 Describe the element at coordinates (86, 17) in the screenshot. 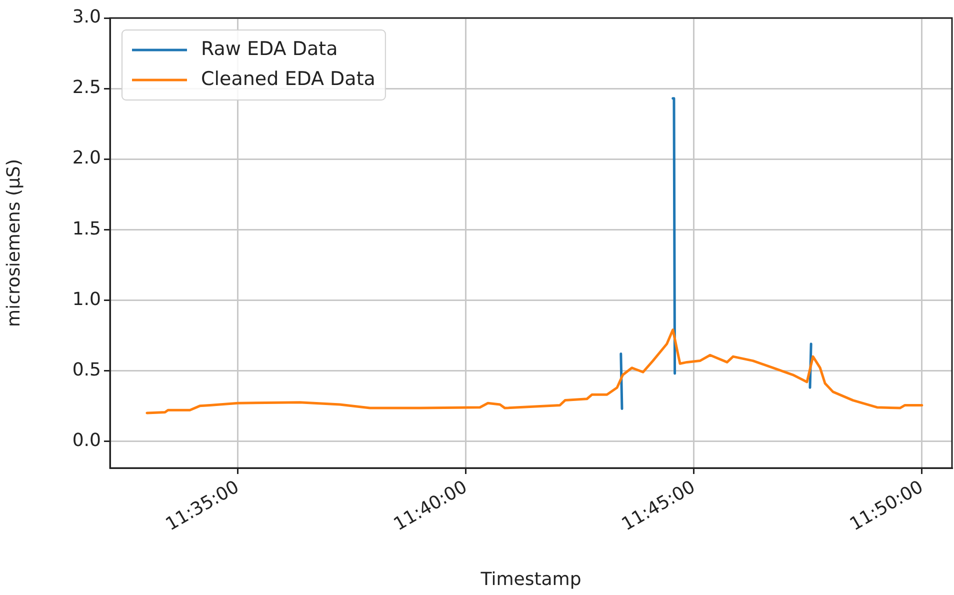

I see `y-tick-label: 3.0` at that location.